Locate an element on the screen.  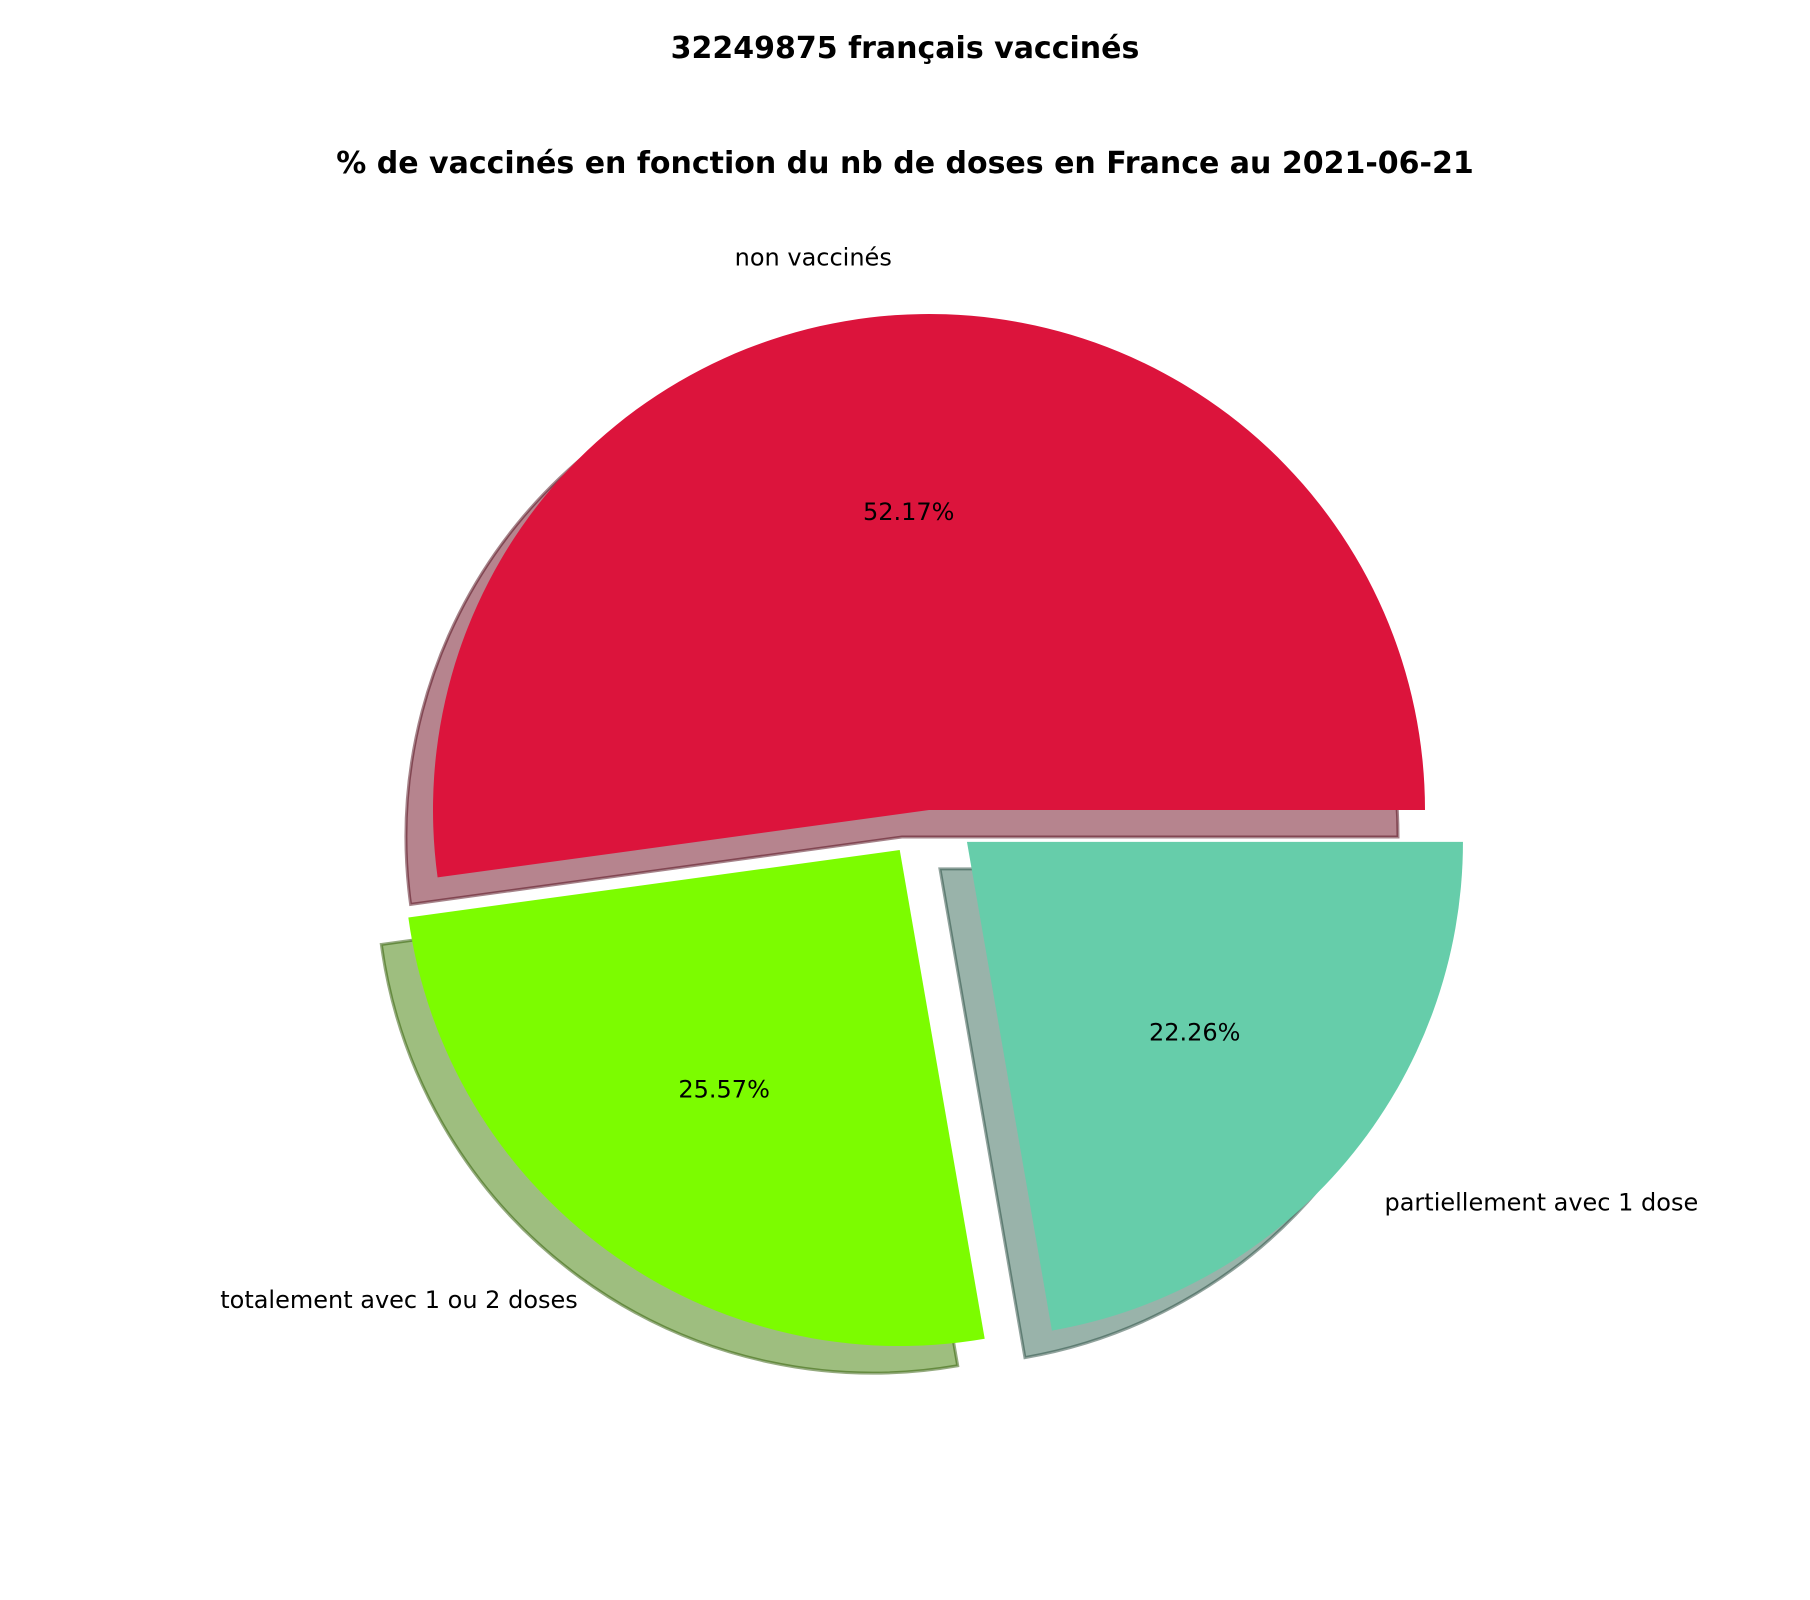
slice-label-totalement-avec-1-ou-2-doses: totalement avec 1 ou 2 doses is located at coordinates (399, 1300).